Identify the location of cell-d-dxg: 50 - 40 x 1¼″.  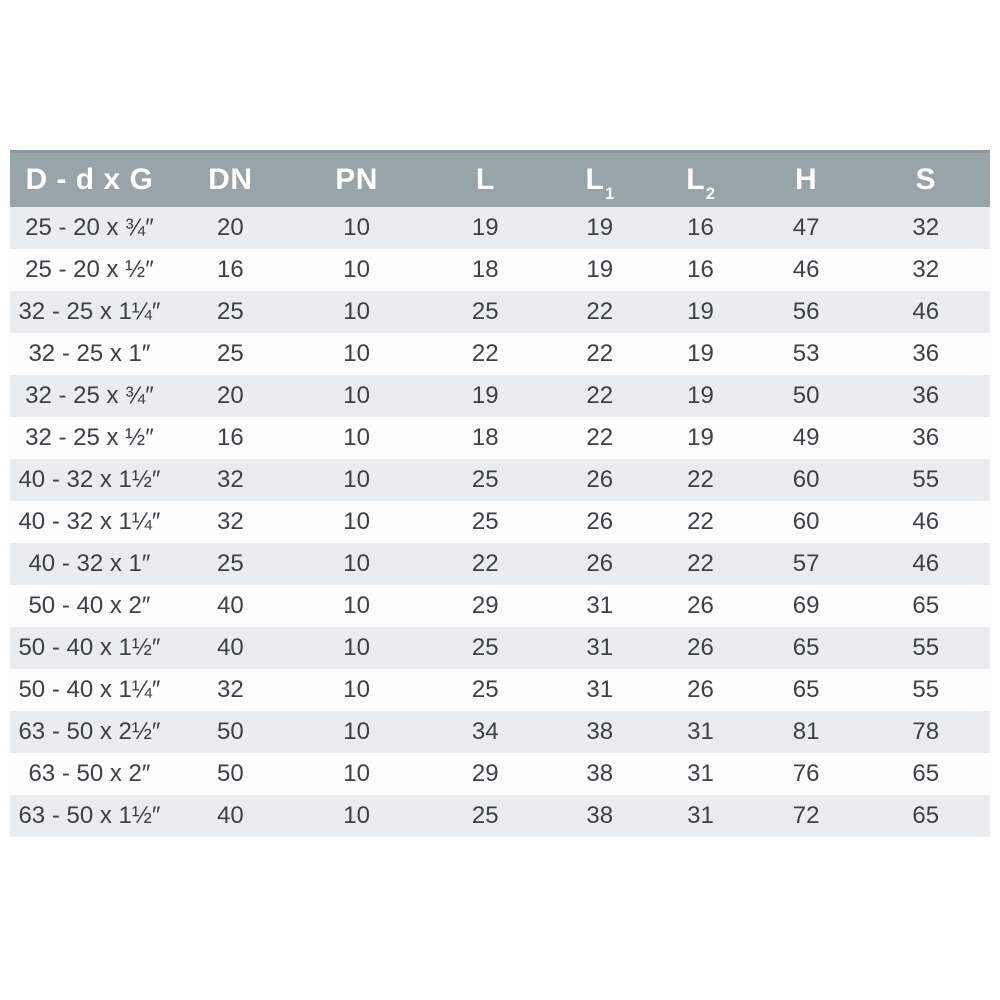
(89, 690).